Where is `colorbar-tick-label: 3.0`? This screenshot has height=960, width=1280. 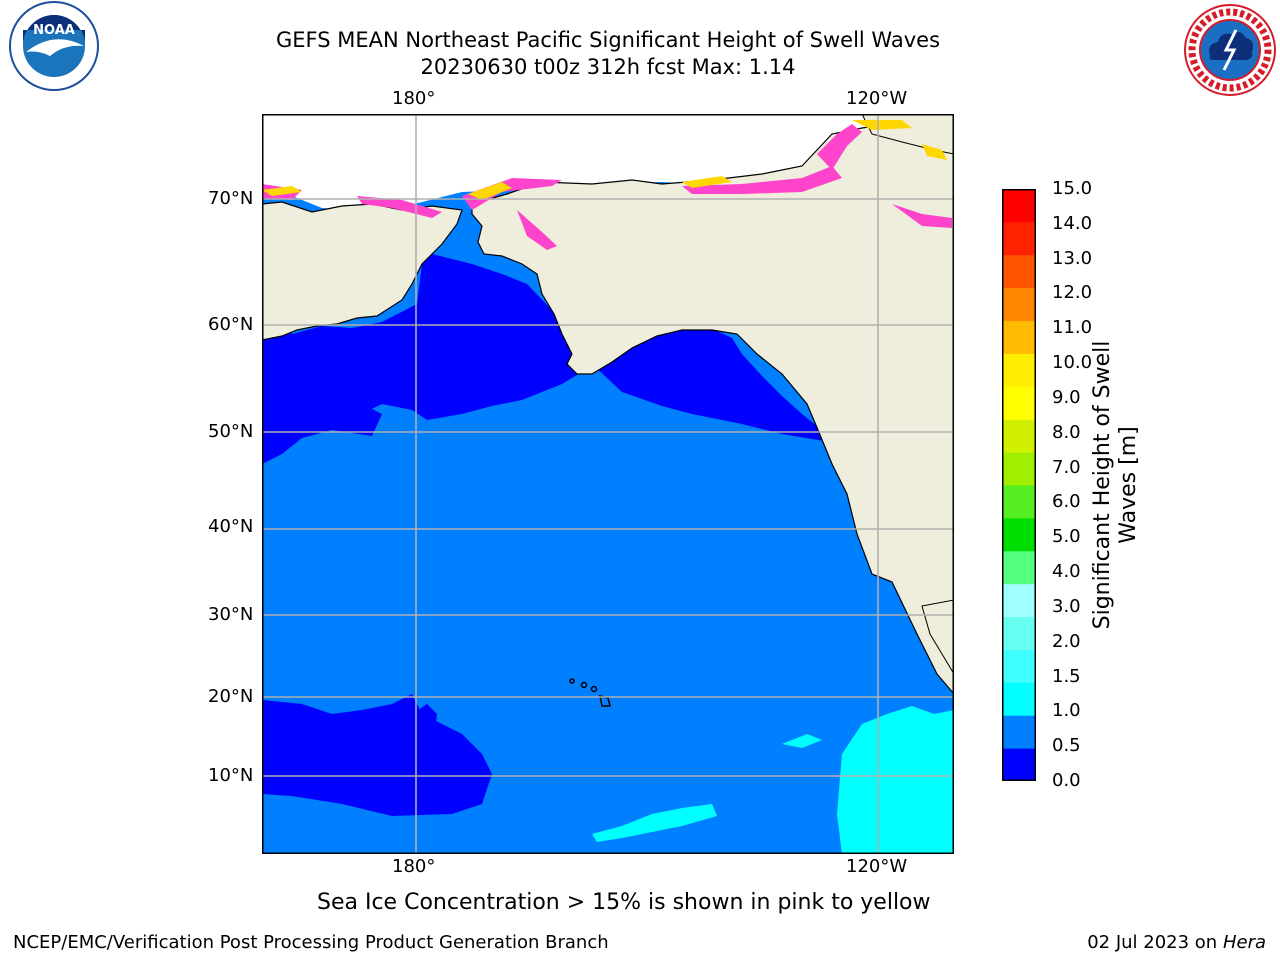 colorbar-tick-label: 3.0 is located at coordinates (1066, 606).